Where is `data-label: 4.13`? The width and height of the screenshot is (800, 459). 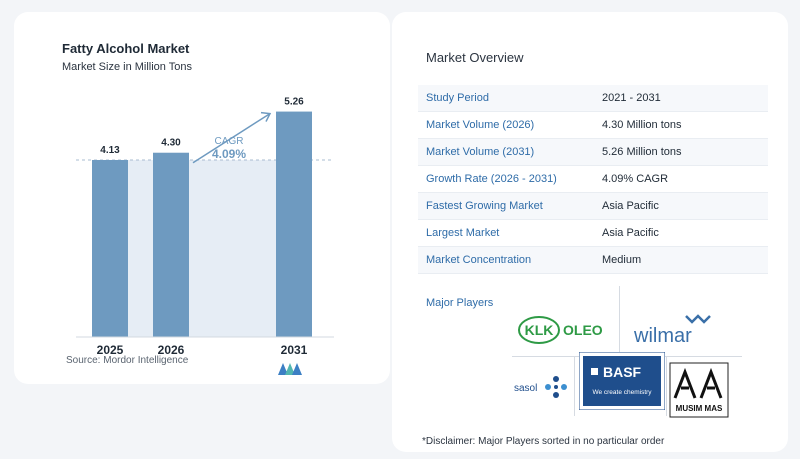
data-label: 4.13 is located at coordinates (110, 150).